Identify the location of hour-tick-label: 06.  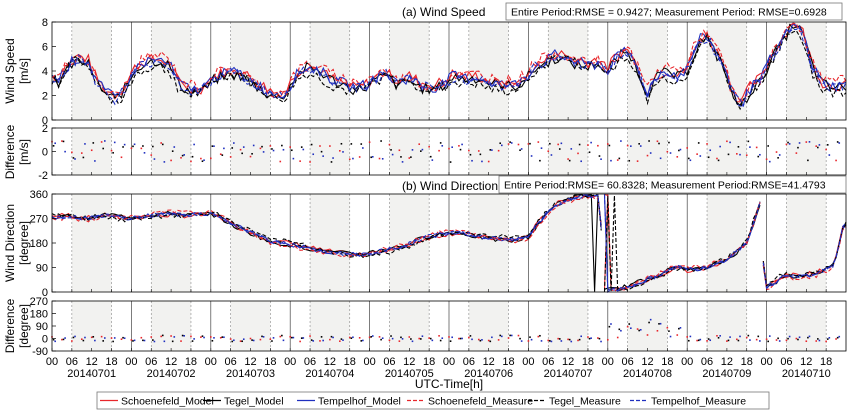
(389, 362).